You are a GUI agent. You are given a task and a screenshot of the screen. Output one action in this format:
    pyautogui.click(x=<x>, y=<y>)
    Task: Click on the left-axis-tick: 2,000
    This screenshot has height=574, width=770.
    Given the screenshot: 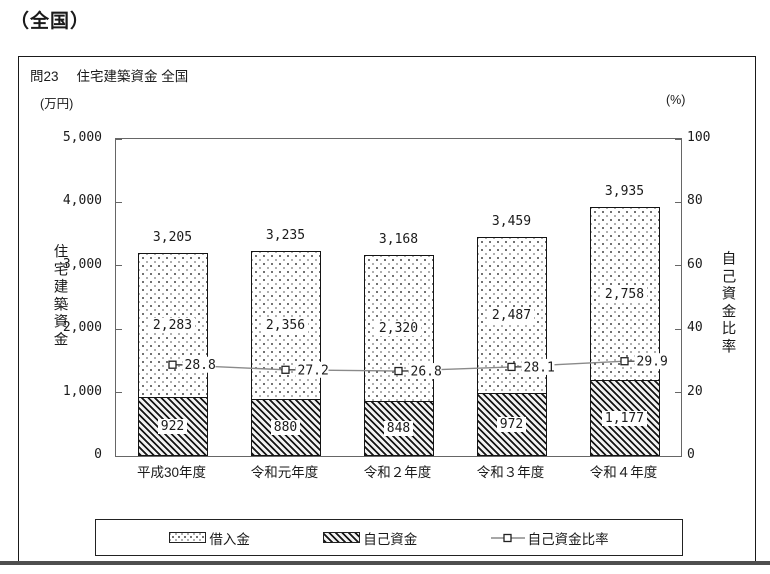 What is the action you would take?
    pyautogui.click(x=82, y=328)
    